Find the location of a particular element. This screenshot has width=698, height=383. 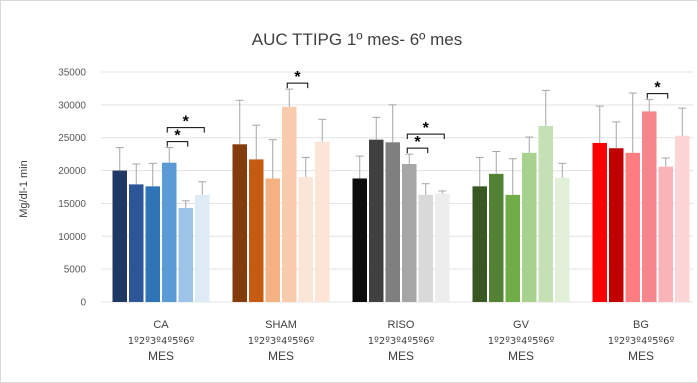

x-group-label-gv: GV is located at coordinates (521, 325).